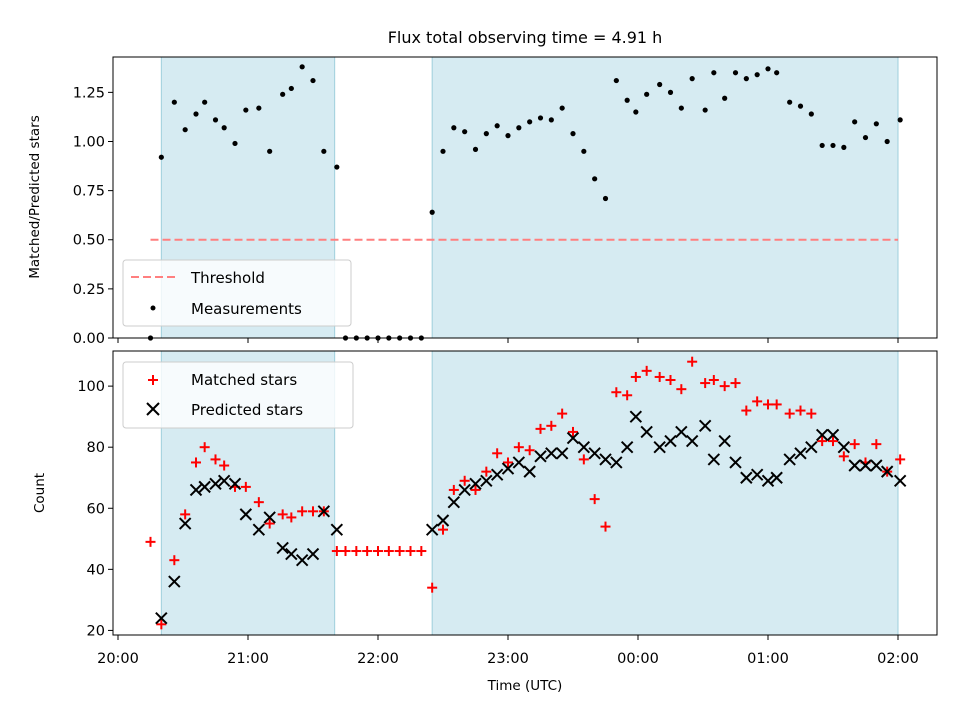 This screenshot has height=720, width=960. I want to click on ratio-x-ticks, so click(508, 340).